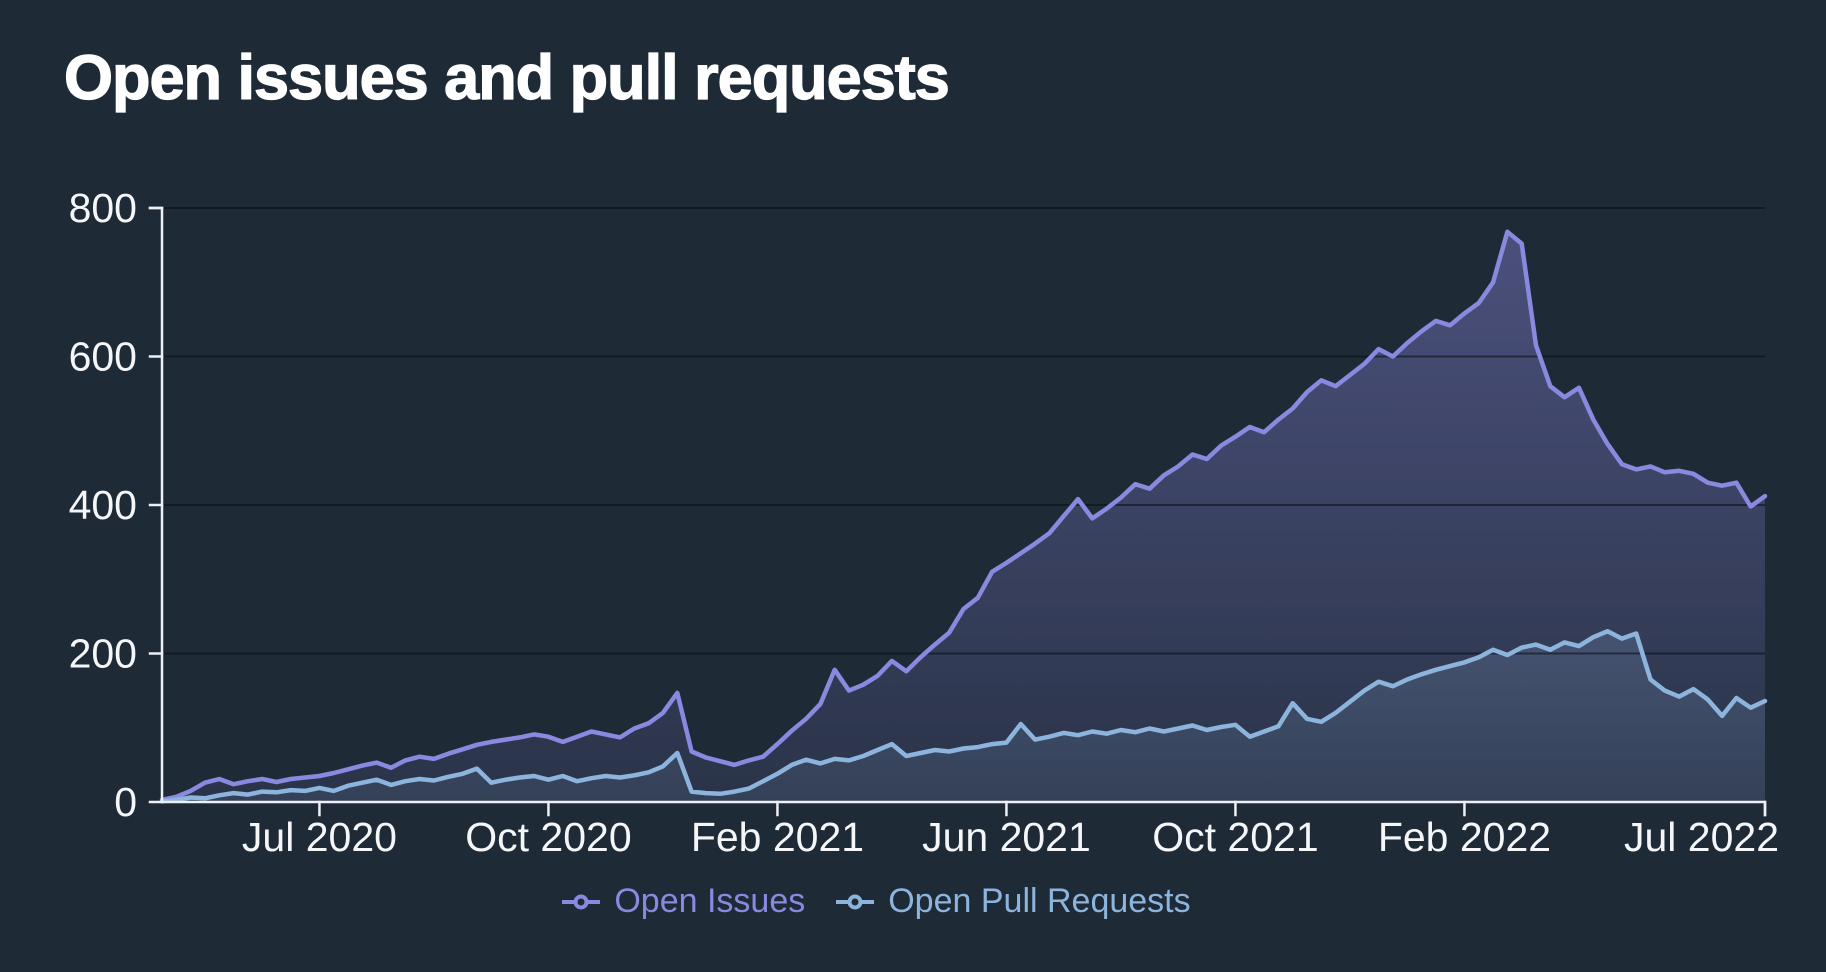 This screenshot has width=1826, height=972. I want to click on x-tick-label: Jul 2020, so click(319, 837).